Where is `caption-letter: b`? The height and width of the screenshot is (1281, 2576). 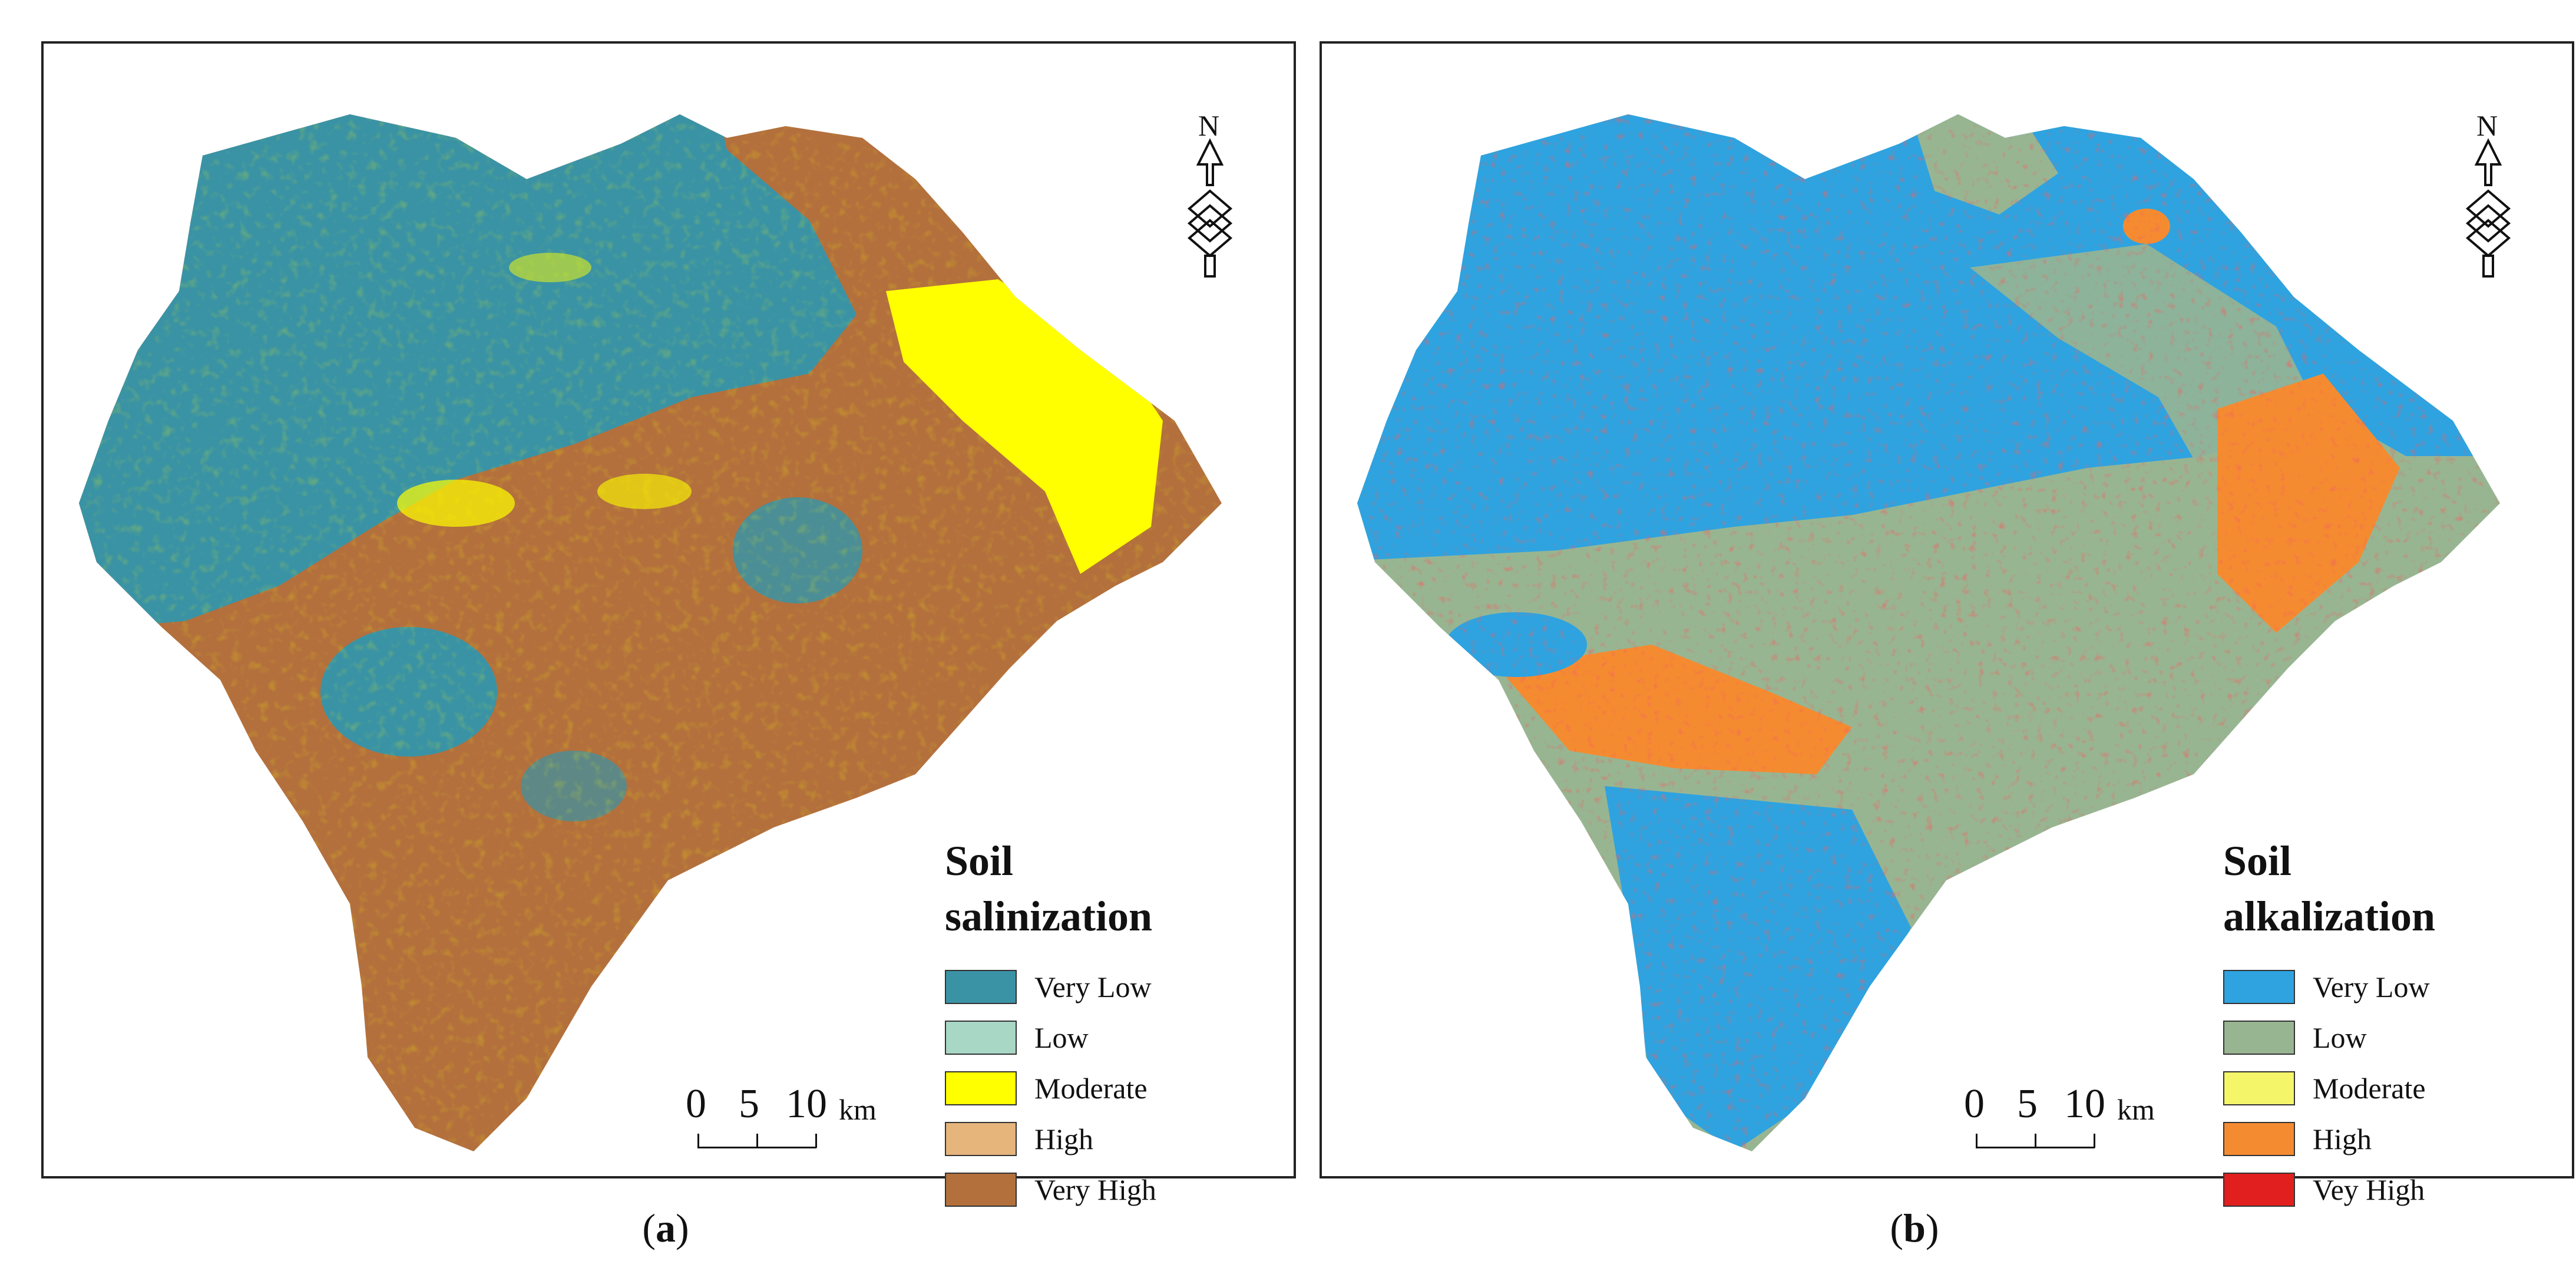 caption-letter: b is located at coordinates (1914, 1228).